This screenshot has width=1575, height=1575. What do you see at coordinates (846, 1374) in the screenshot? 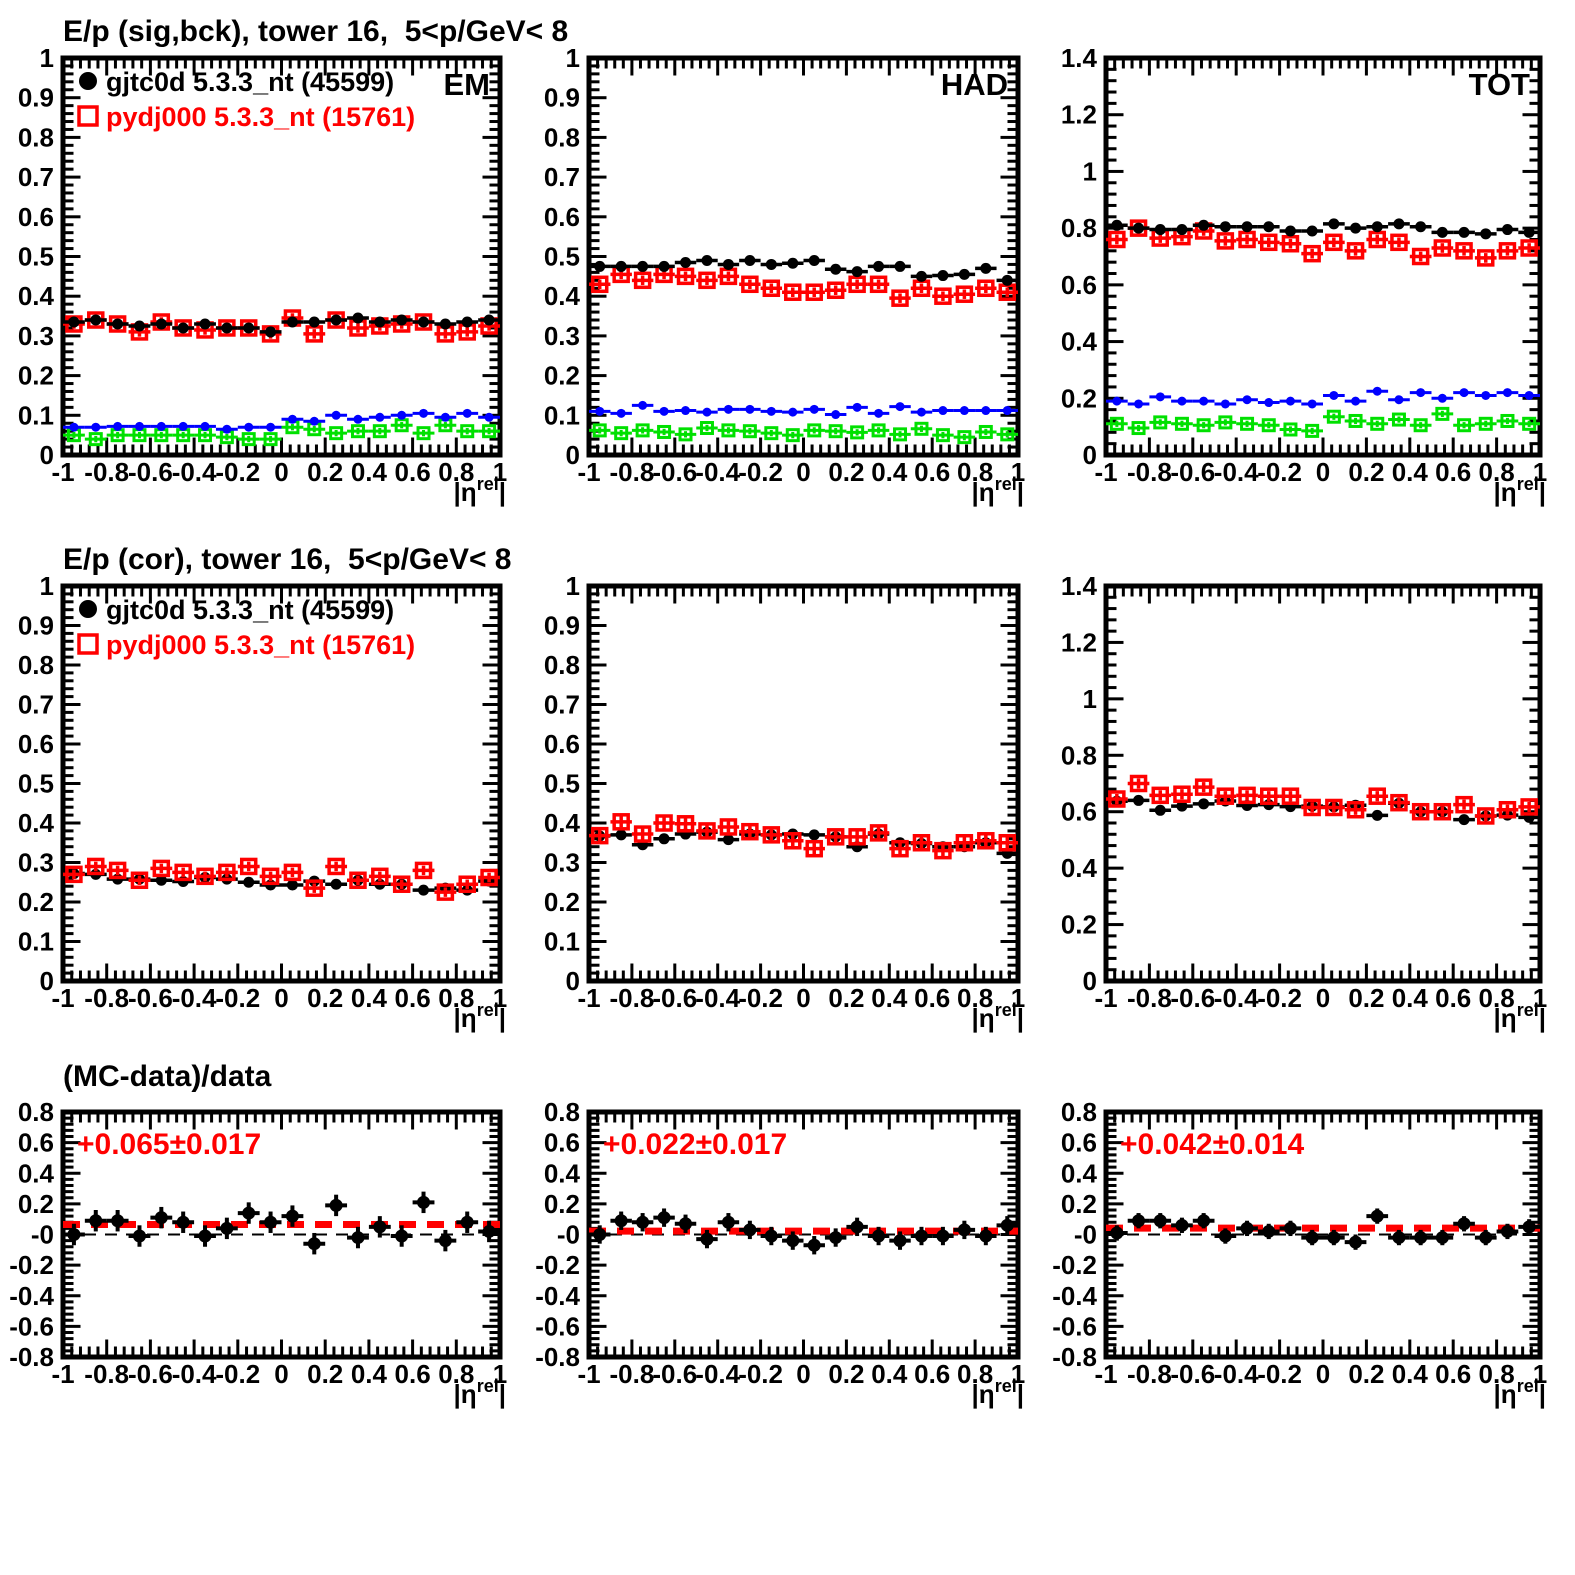
I see `x-tick-label: 0.2` at bounding box center [846, 1374].